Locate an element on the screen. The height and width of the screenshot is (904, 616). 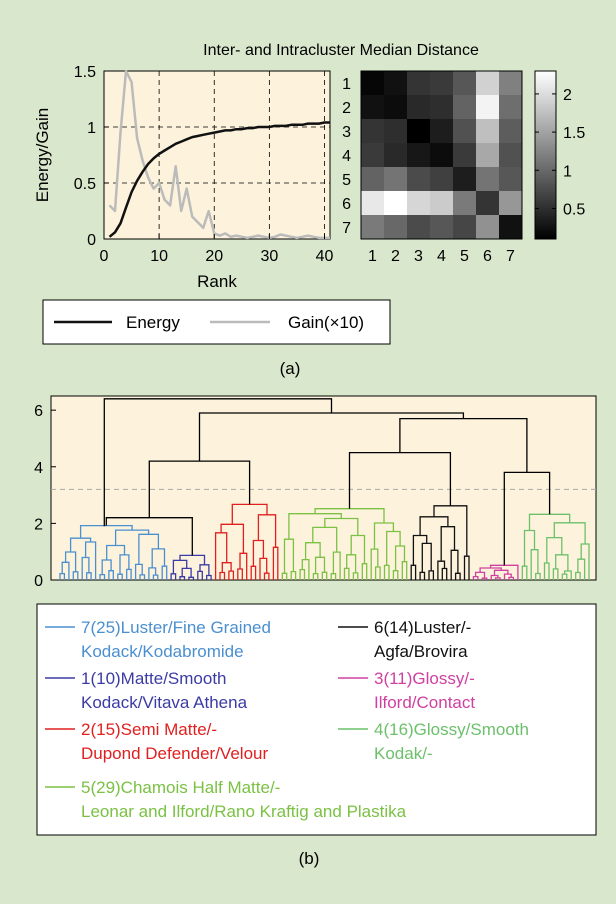
x-tick-label: 40 is located at coordinates (325, 256).